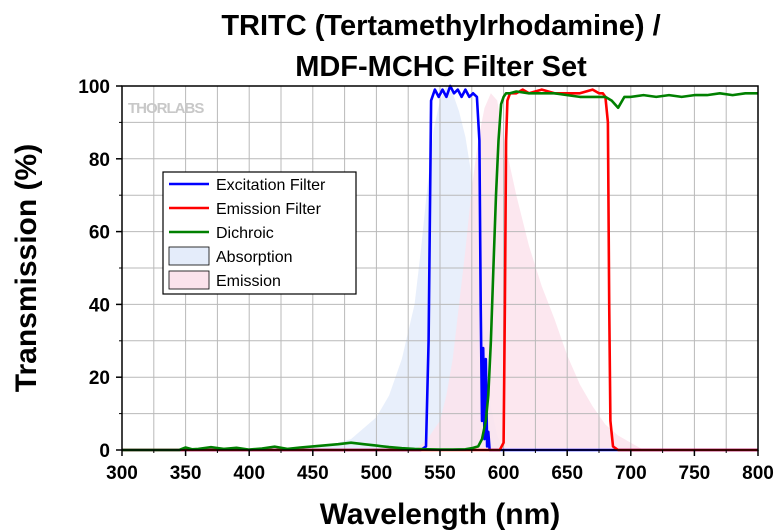 The width and height of the screenshot is (780, 532). What do you see at coordinates (166, 108) in the screenshot?
I see `thorlabs-logo: THORLABS` at bounding box center [166, 108].